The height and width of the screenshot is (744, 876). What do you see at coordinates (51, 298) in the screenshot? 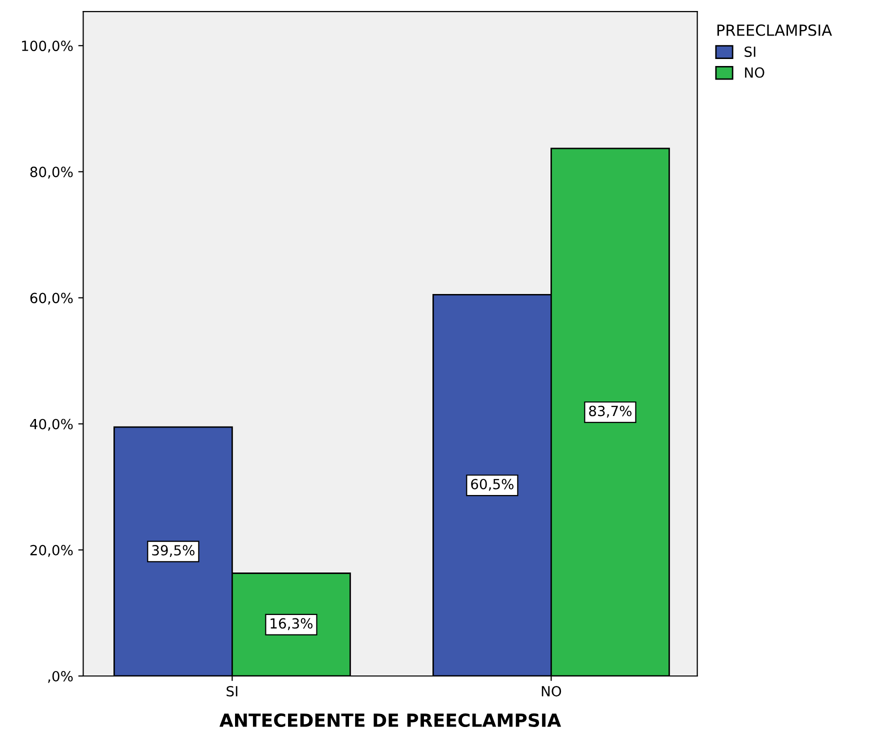
I see `y-tick-label: 60,0%` at bounding box center [51, 298].